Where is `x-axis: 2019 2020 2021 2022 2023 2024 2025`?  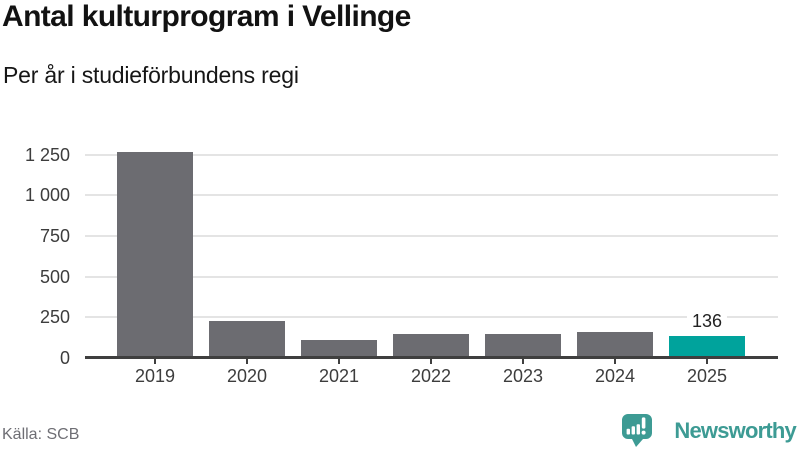 x-axis: 2019 2020 2021 2022 2023 2024 2025 is located at coordinates (431, 379).